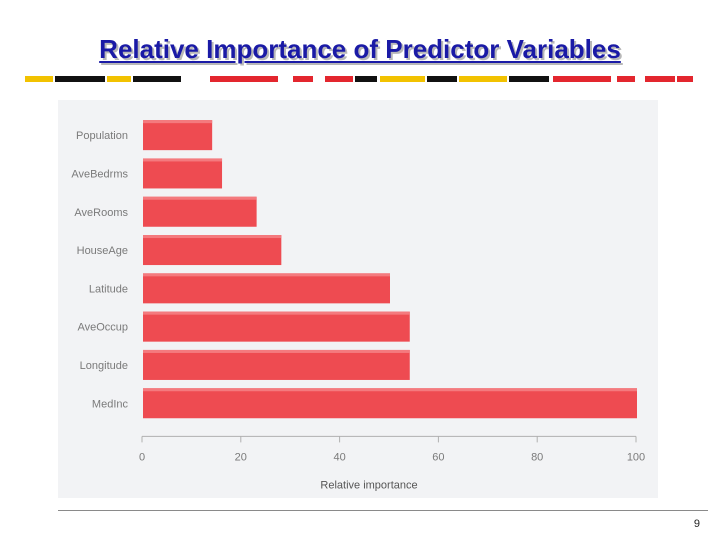 The height and width of the screenshot is (540, 720). I want to click on x-axis-label: Relative importance, so click(368, 485).